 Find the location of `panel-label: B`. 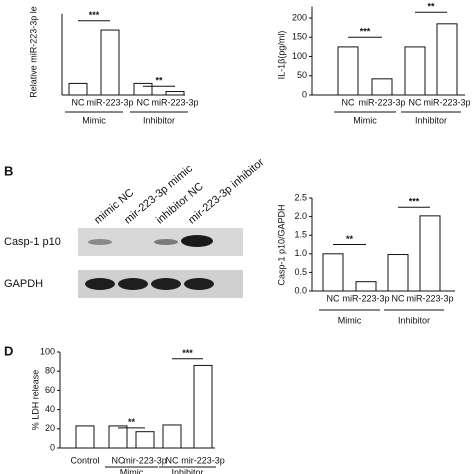

panel-label: B is located at coordinates (8, 170).